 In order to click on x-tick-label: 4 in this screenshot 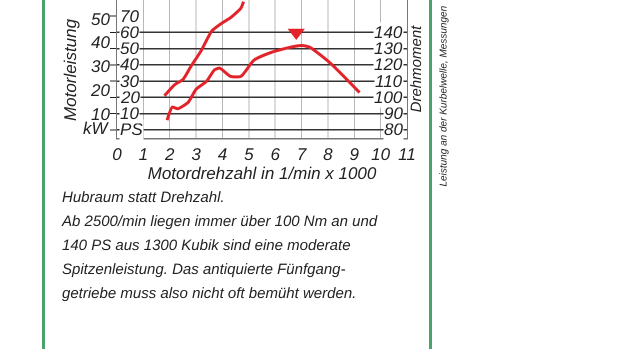, I will do `click(223, 154)`.